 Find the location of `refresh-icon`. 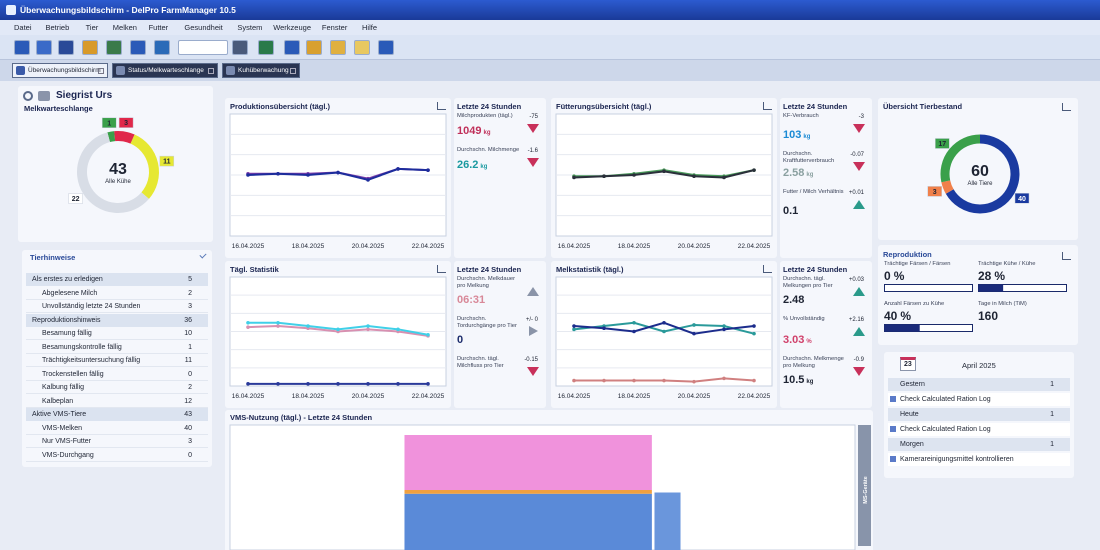

refresh-icon is located at coordinates (28, 96).